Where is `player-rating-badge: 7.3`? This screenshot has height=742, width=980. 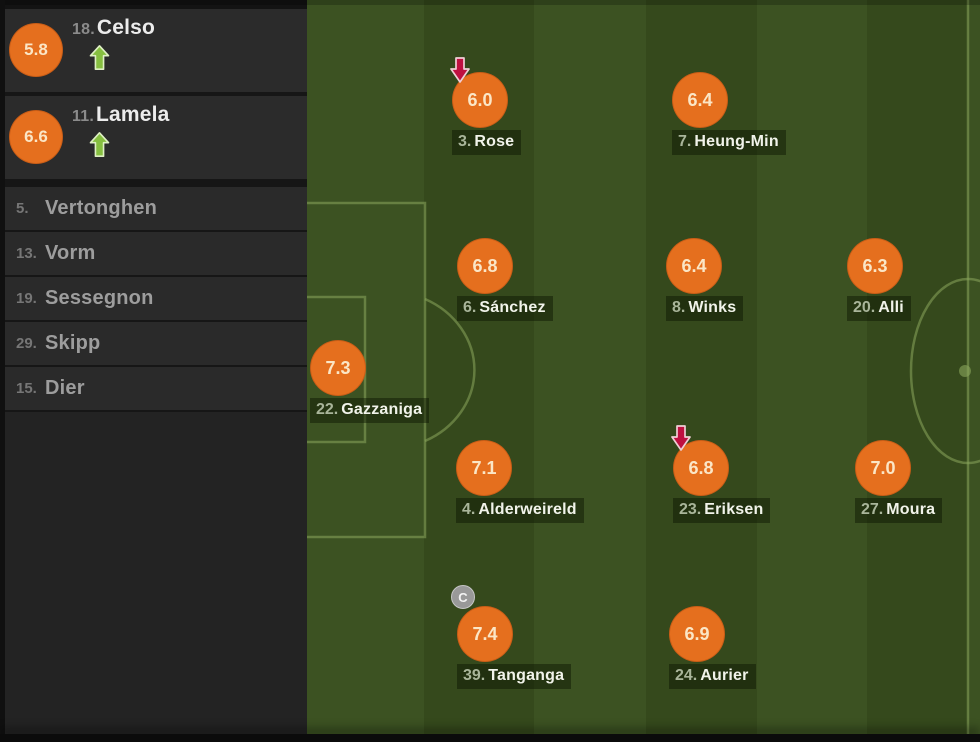 player-rating-badge: 7.3 is located at coordinates (338, 368).